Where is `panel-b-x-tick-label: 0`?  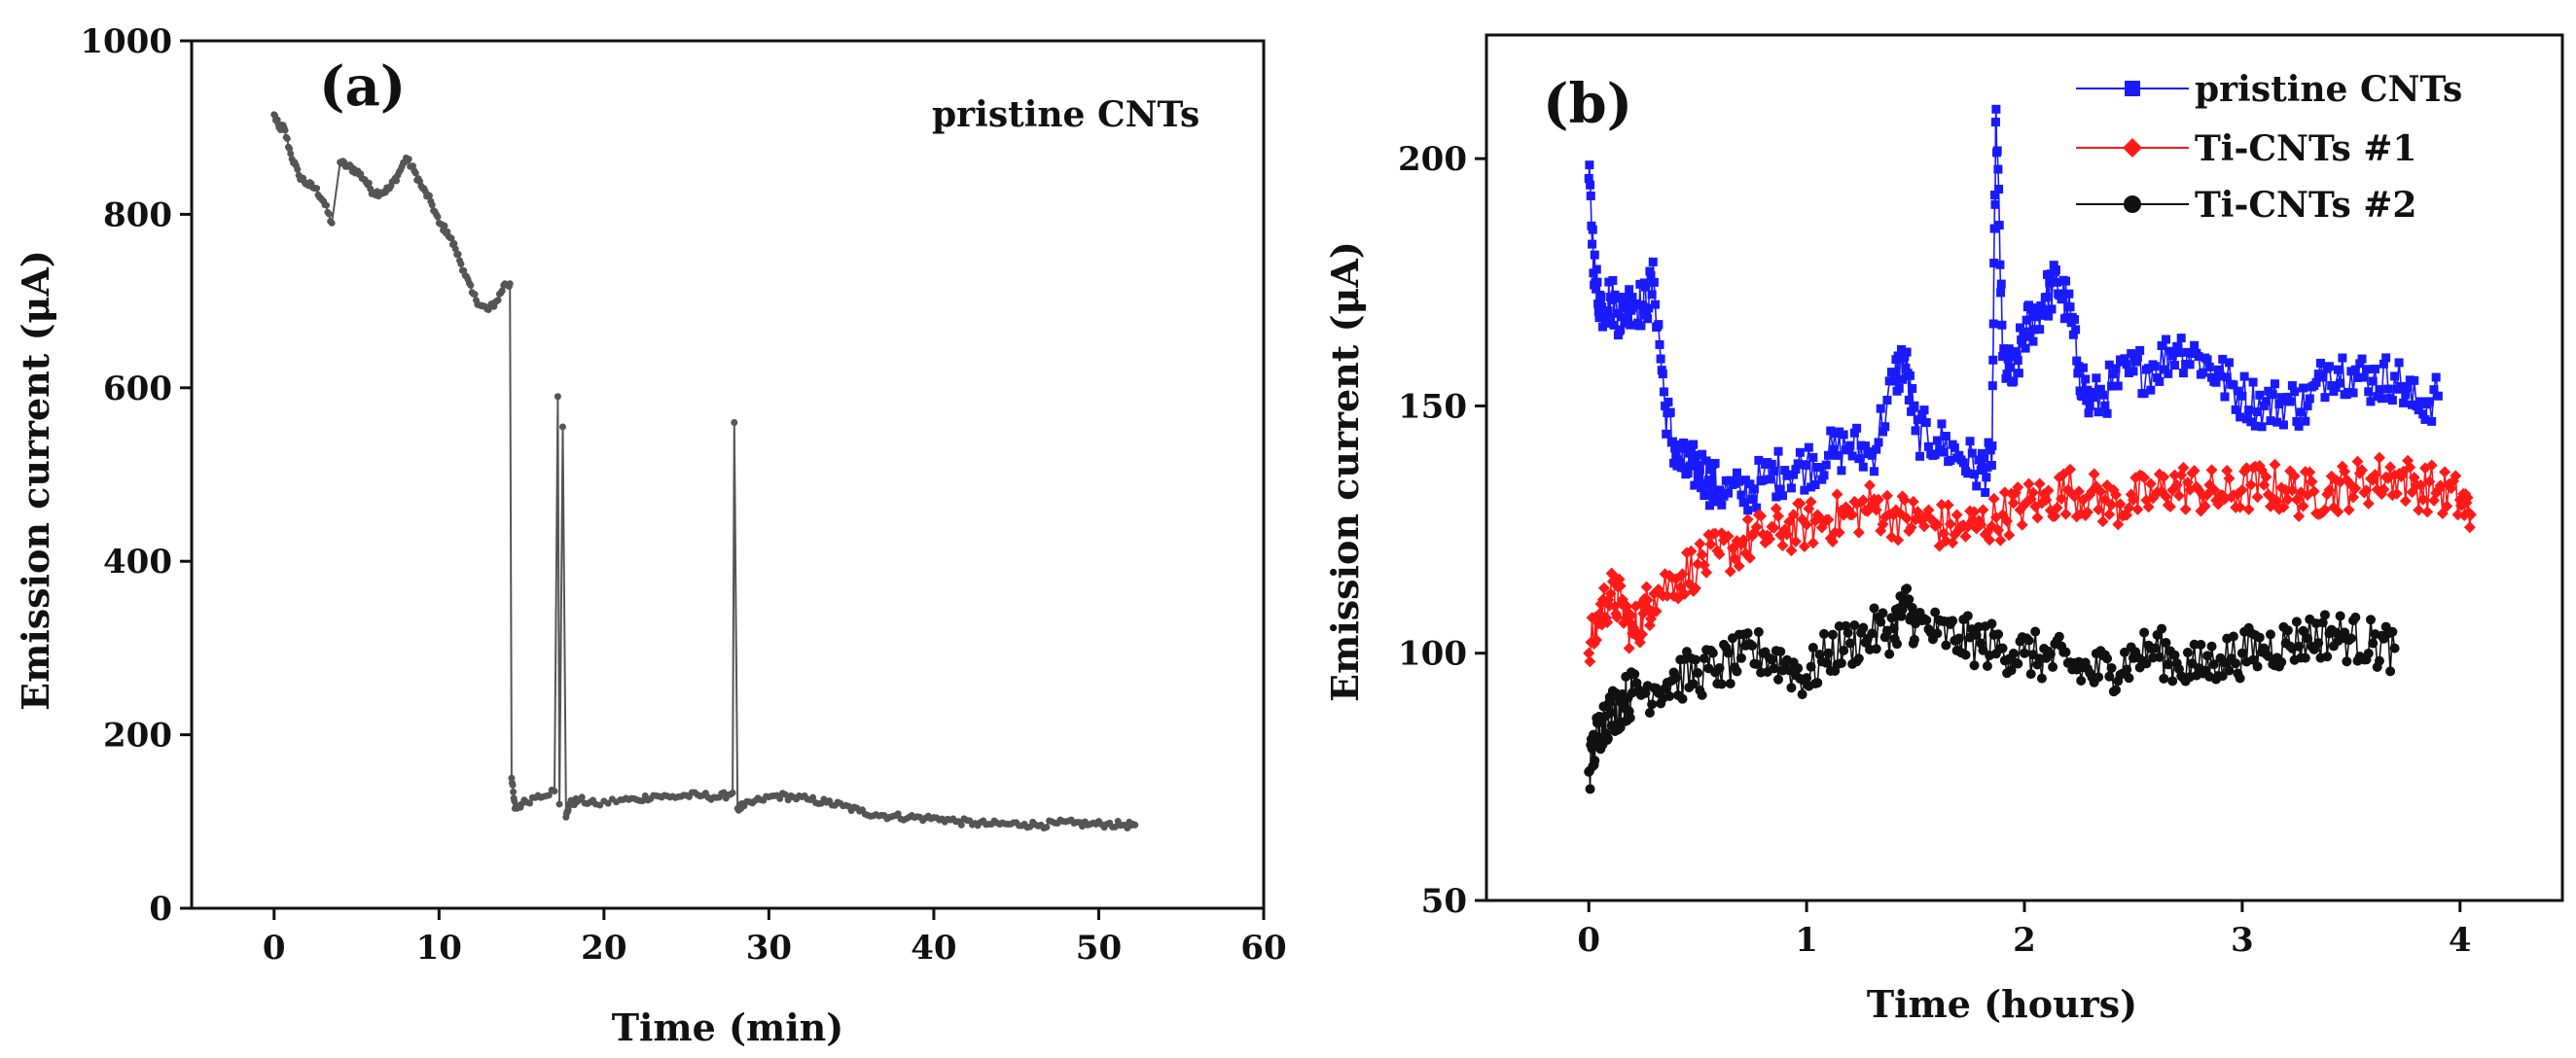
panel-b-x-tick-label: 0 is located at coordinates (1588, 941).